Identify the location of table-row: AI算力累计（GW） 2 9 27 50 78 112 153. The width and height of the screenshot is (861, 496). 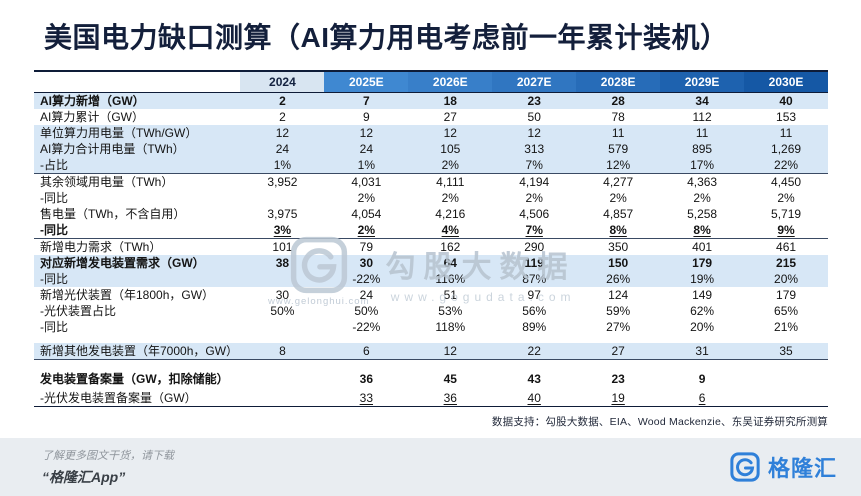
(431, 117).